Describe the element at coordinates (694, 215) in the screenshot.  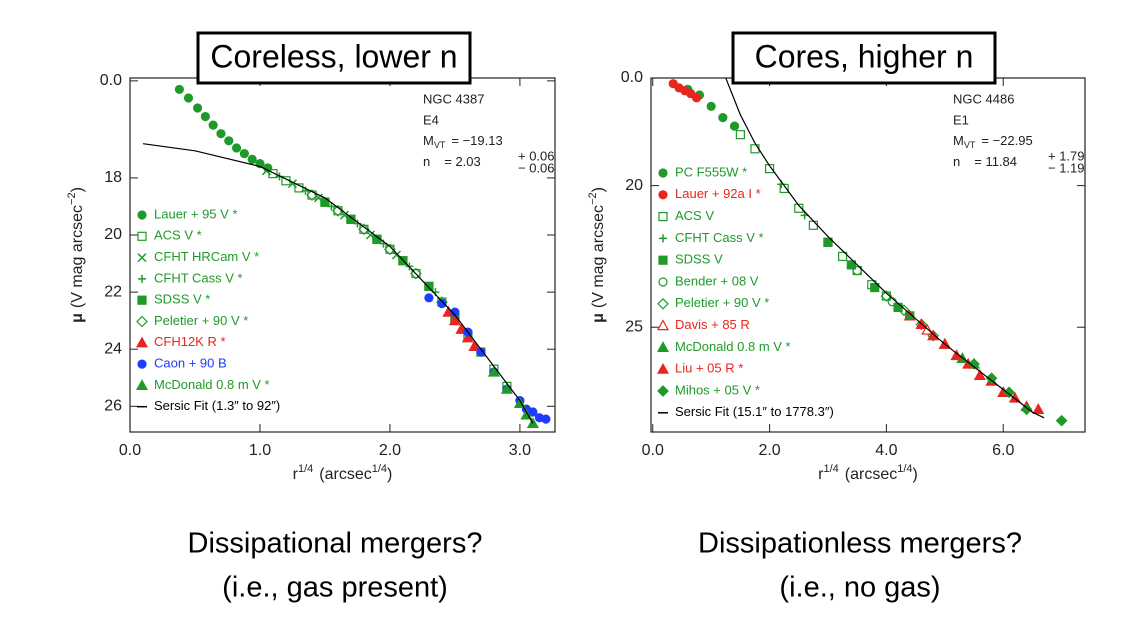
I see `legend-label: ACS V` at that location.